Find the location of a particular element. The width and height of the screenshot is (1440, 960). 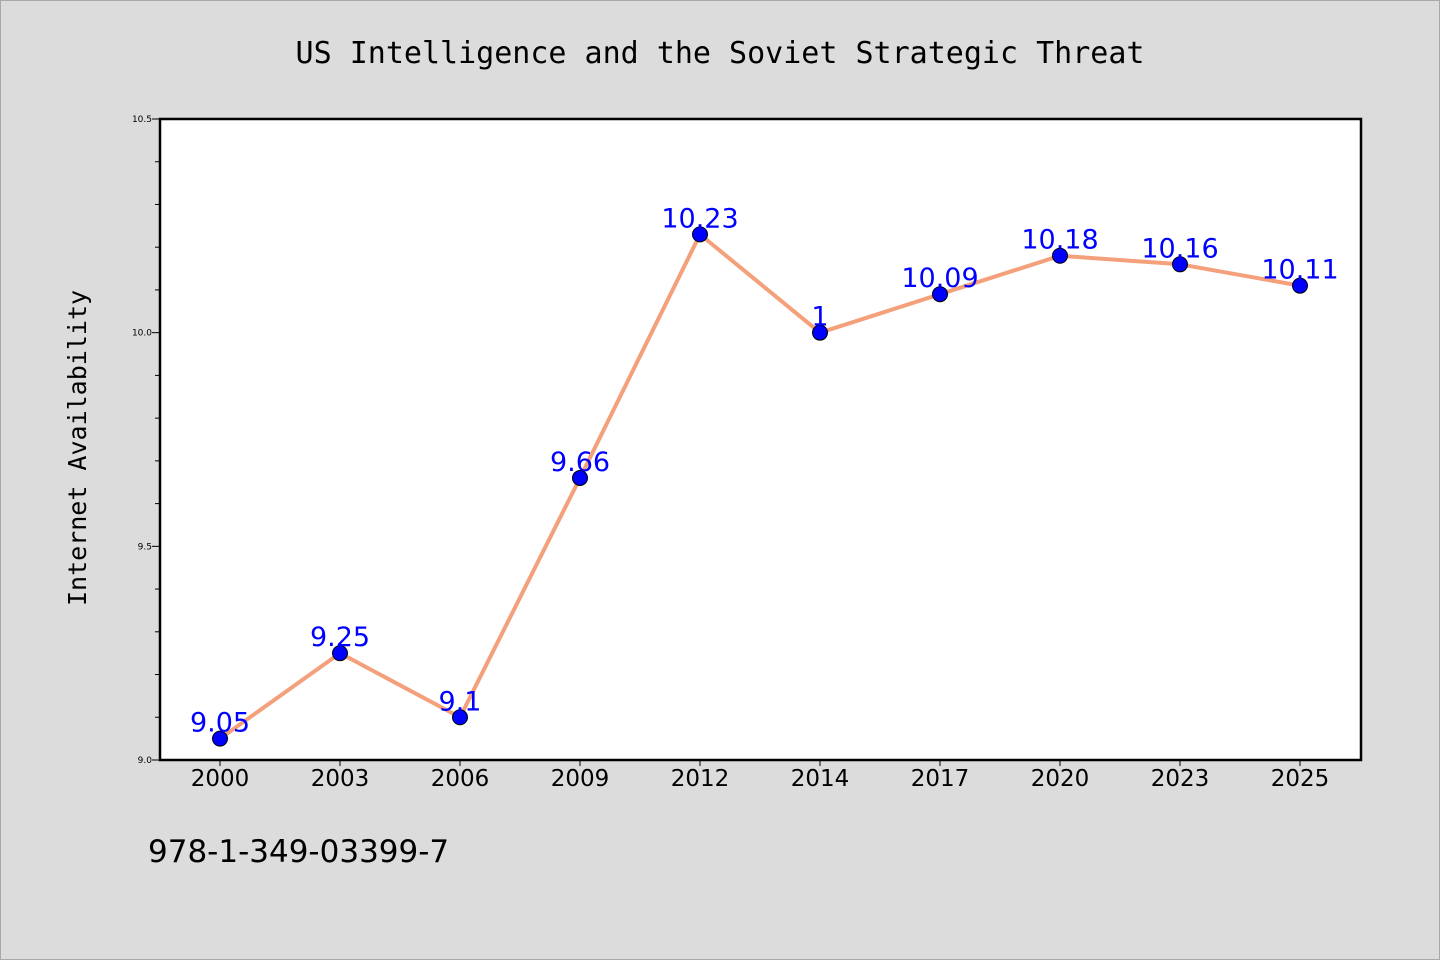

x-tick-label: 2009 is located at coordinates (580, 779).